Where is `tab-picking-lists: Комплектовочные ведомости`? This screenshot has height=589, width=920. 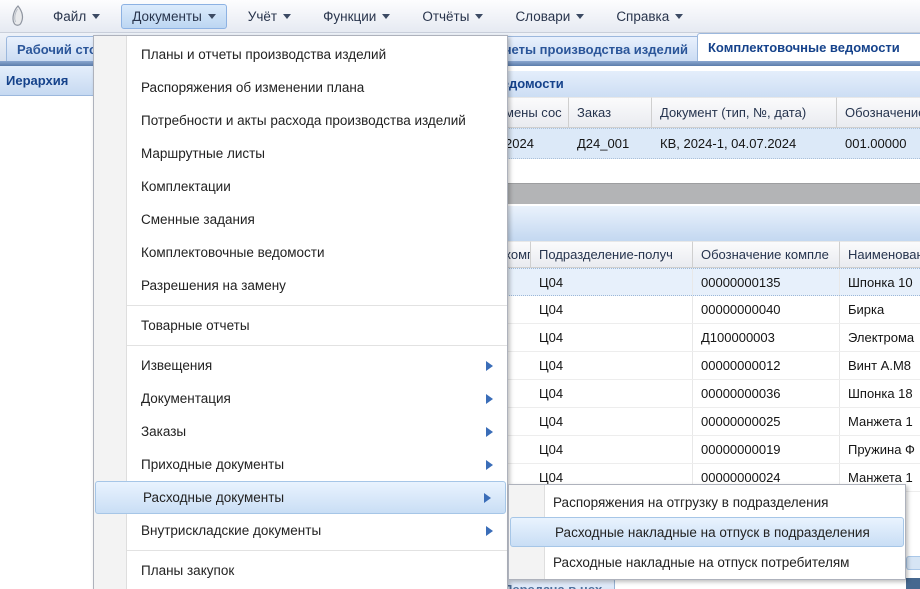 tab-picking-lists: Комплектовочные ведомости is located at coordinates (808, 47).